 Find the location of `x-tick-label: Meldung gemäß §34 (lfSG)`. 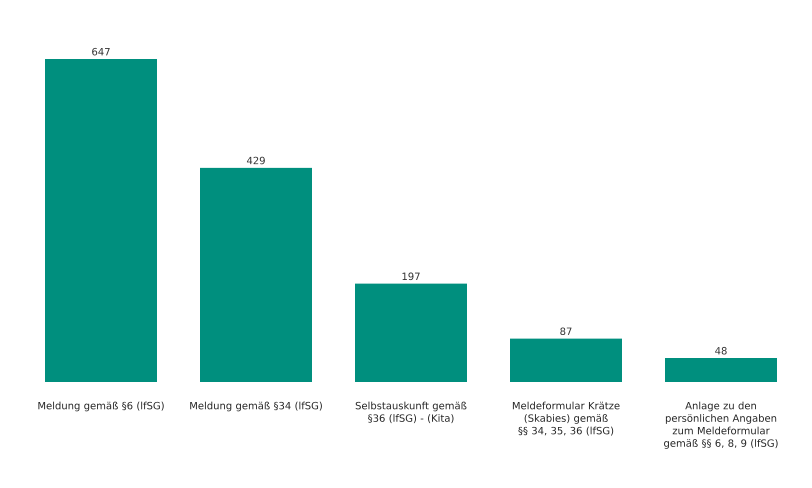

x-tick-label: Meldung gemäß §34 (lfSG) is located at coordinates (256, 407).